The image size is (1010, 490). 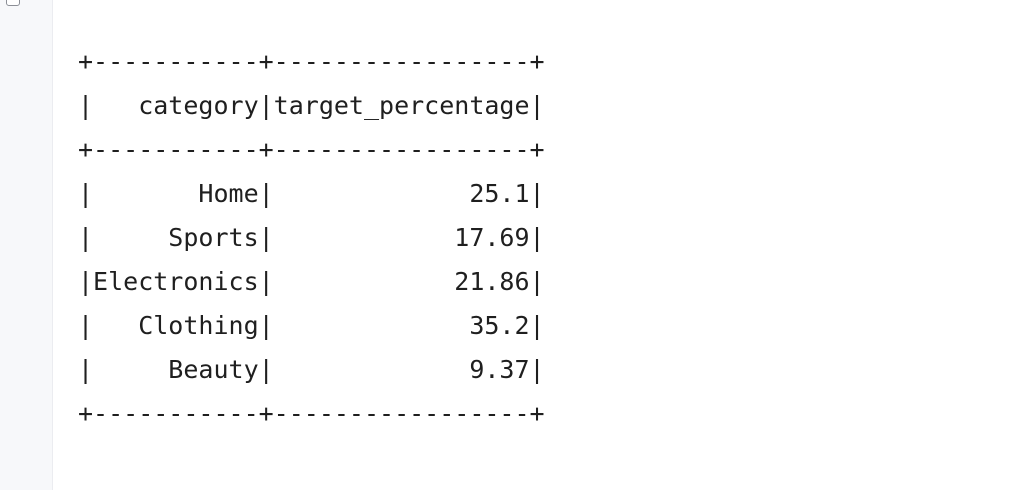 I want to click on cell-select-checkbox, so click(x=13, y=3).